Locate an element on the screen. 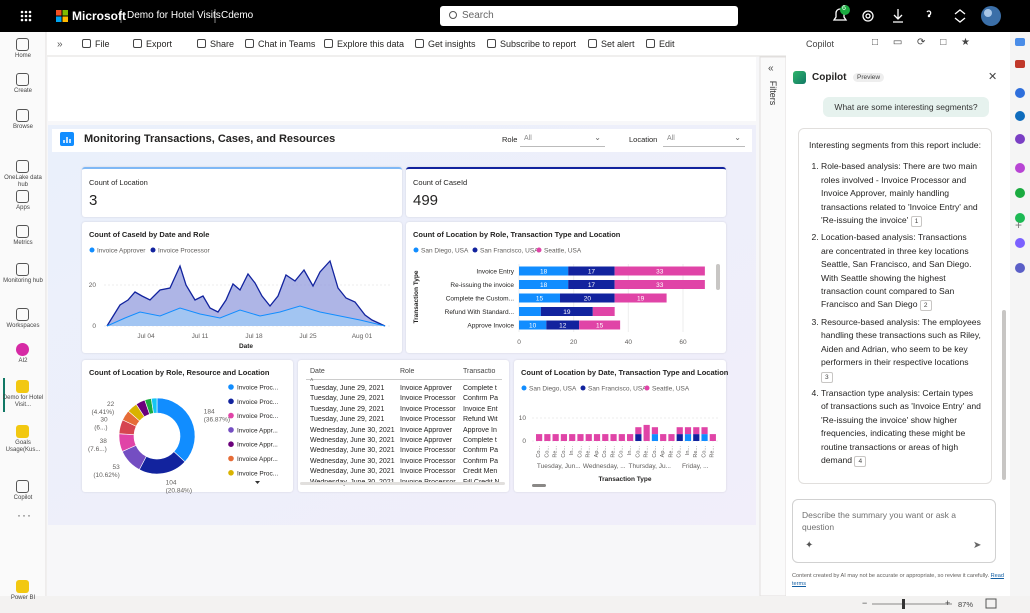  side-tab-icons: □ ▭ ⟳ □ ★ is located at coordinates (924, 42).